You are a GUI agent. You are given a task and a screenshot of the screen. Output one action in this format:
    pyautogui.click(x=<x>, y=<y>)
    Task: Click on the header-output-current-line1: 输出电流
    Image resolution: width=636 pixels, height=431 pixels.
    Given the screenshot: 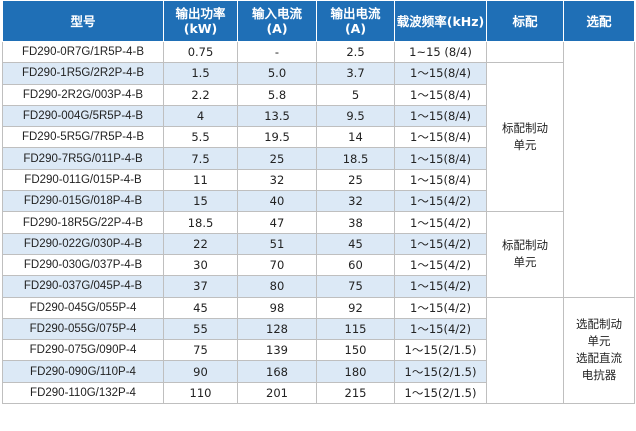 What is the action you would take?
    pyautogui.click(x=355, y=13)
    